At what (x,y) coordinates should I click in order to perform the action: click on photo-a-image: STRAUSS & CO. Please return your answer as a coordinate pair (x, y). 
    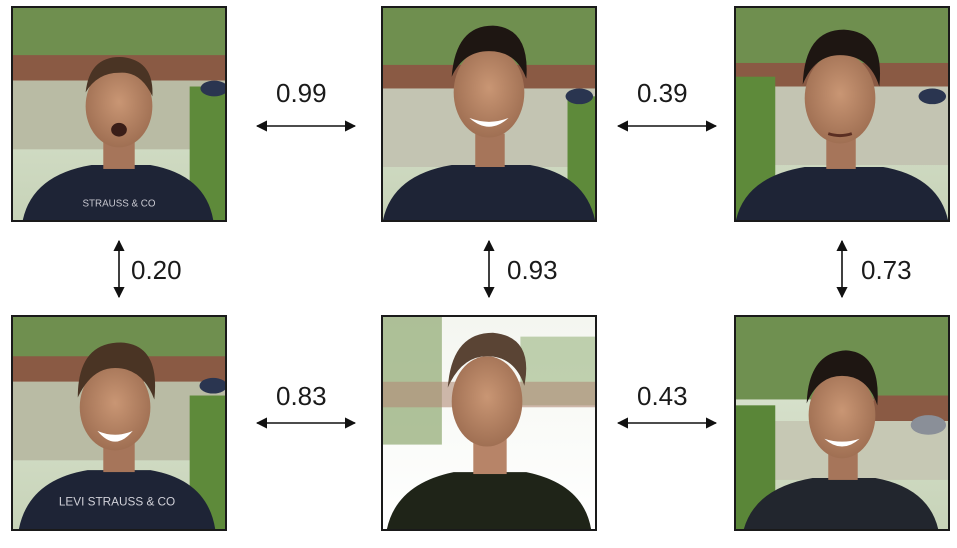
    Looking at the image, I should click on (119, 114).